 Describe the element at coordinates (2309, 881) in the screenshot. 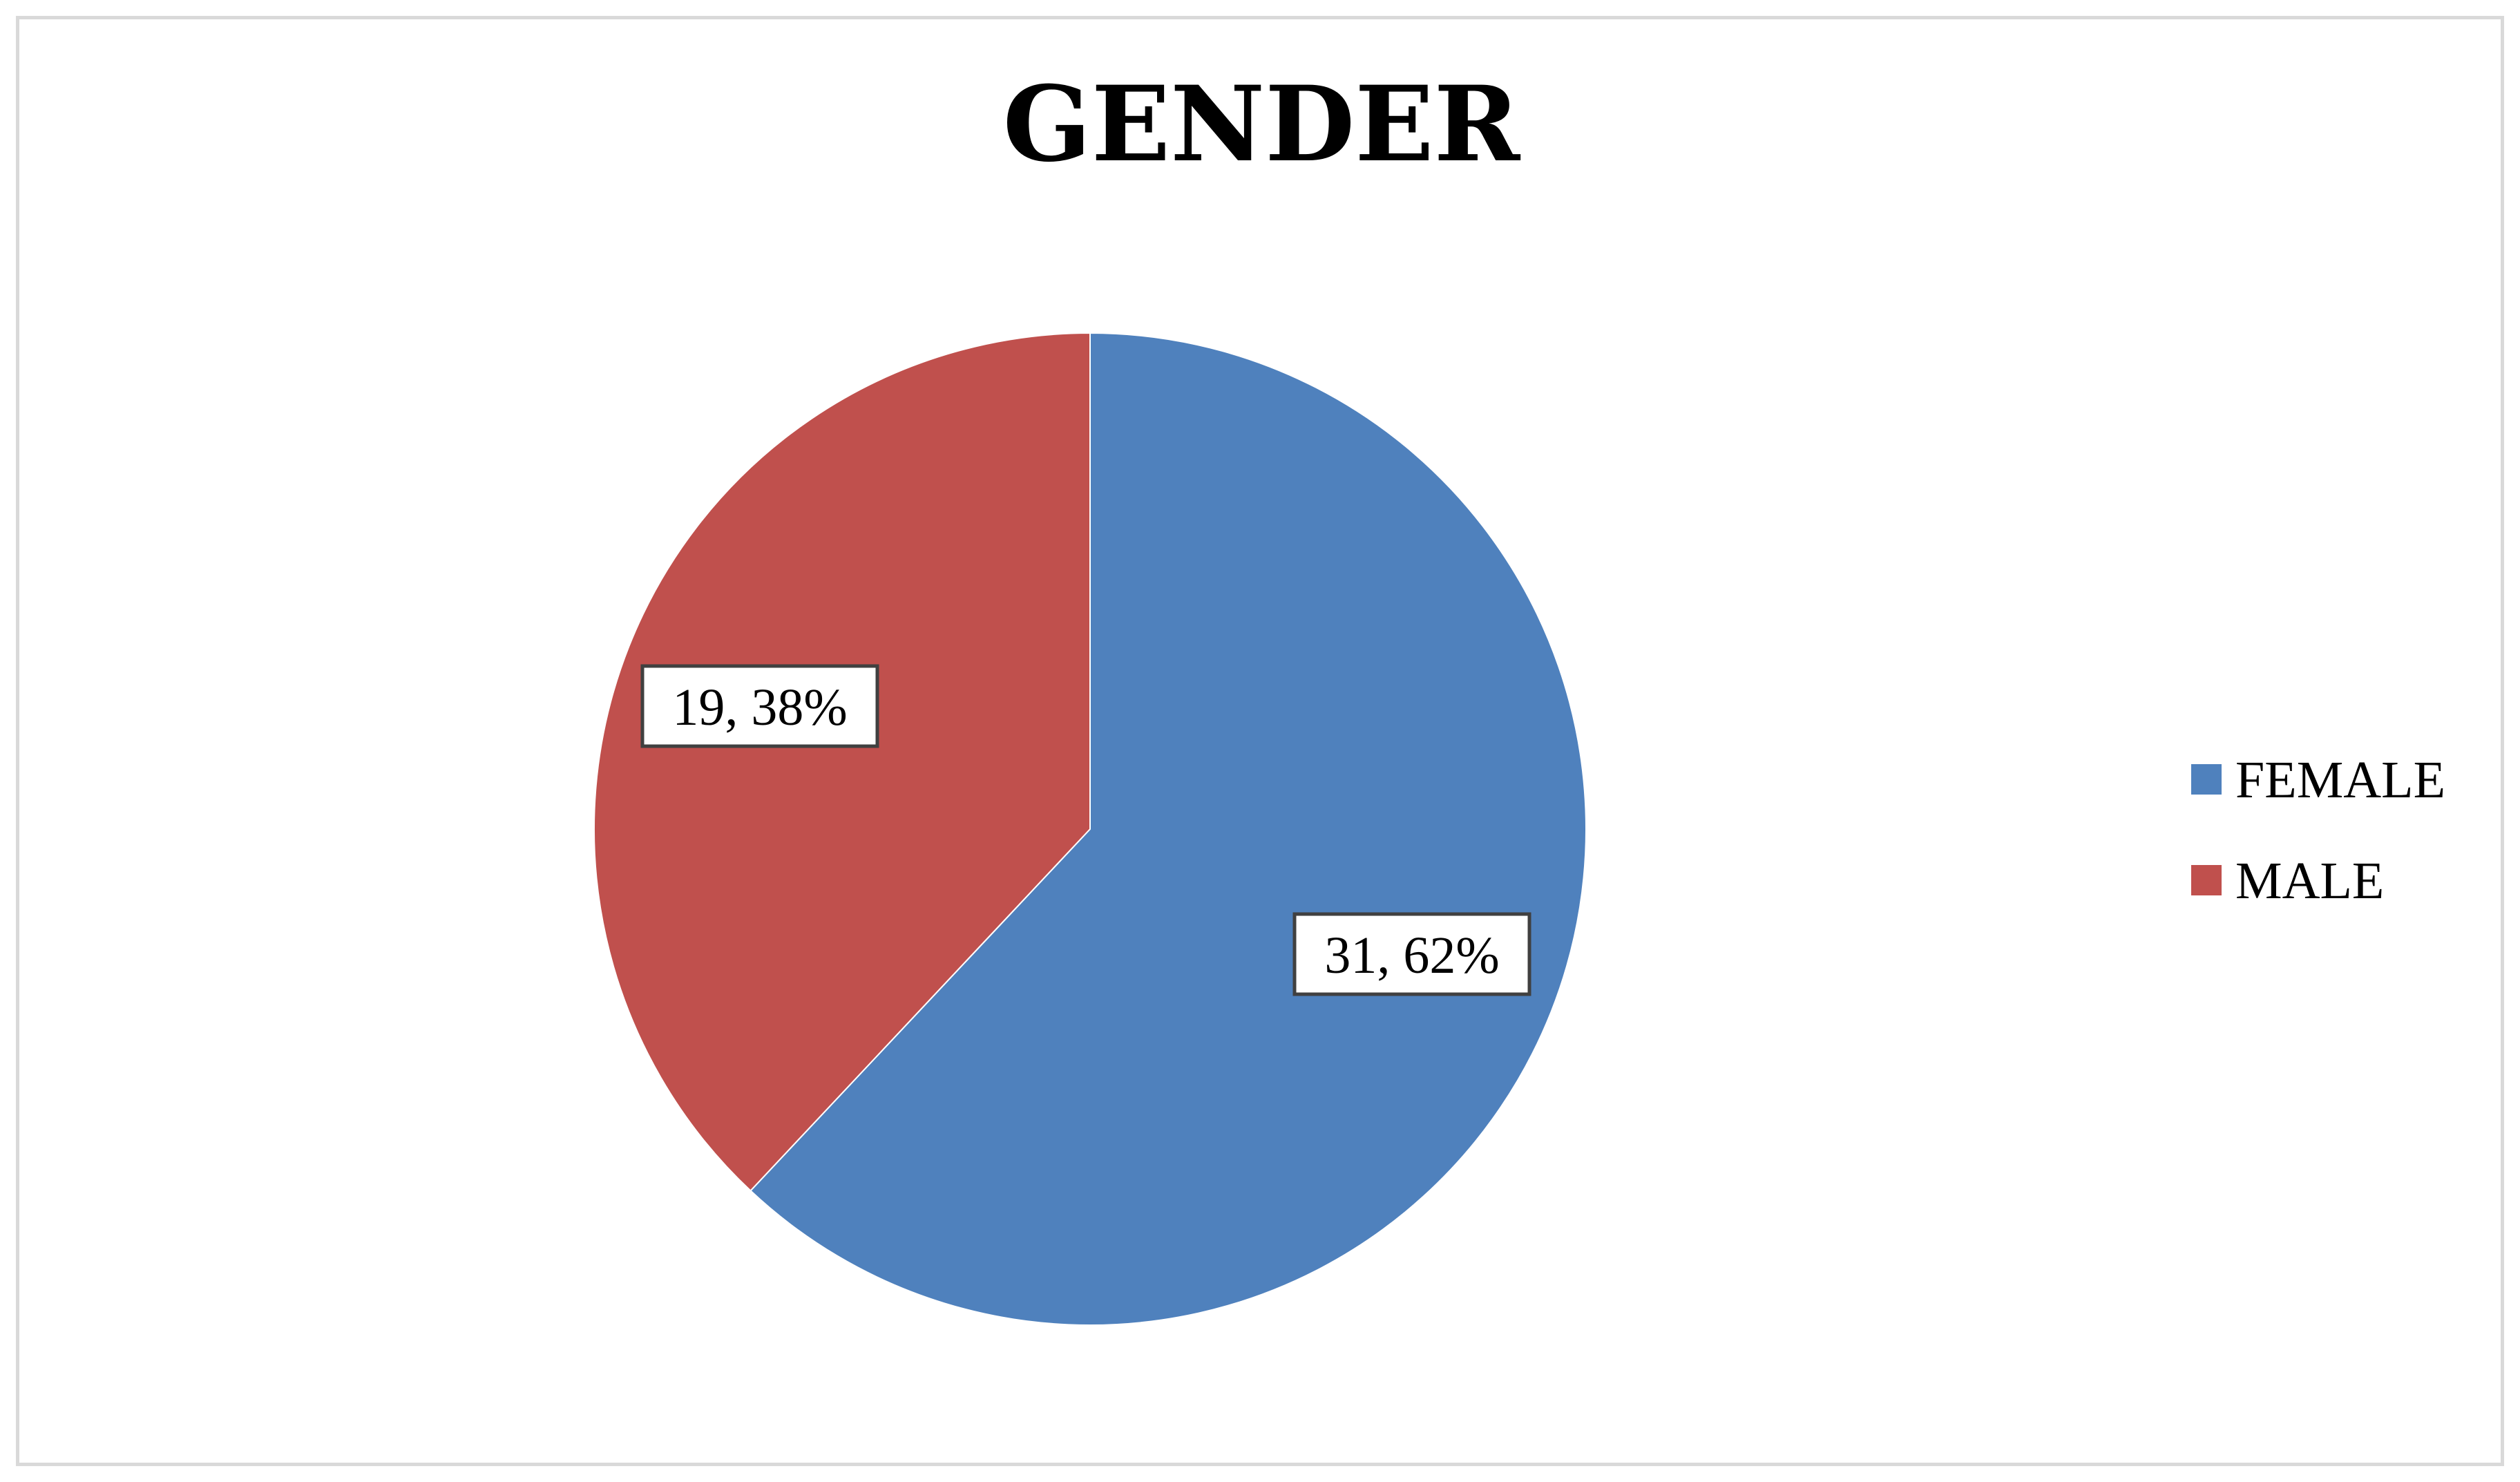

I see `legend-label: MALE` at that location.